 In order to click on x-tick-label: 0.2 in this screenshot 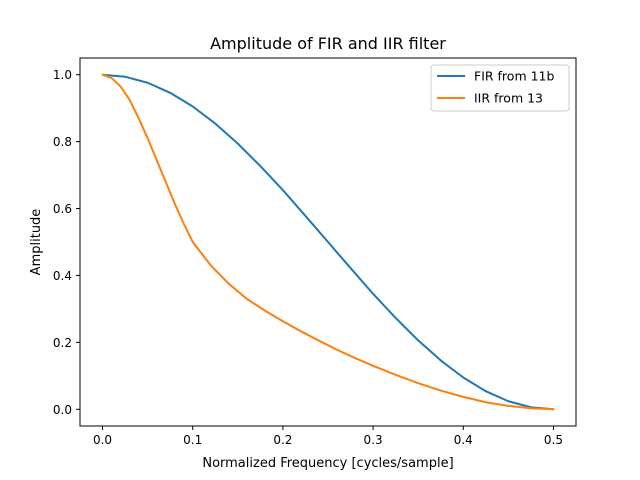, I will do `click(282, 440)`.